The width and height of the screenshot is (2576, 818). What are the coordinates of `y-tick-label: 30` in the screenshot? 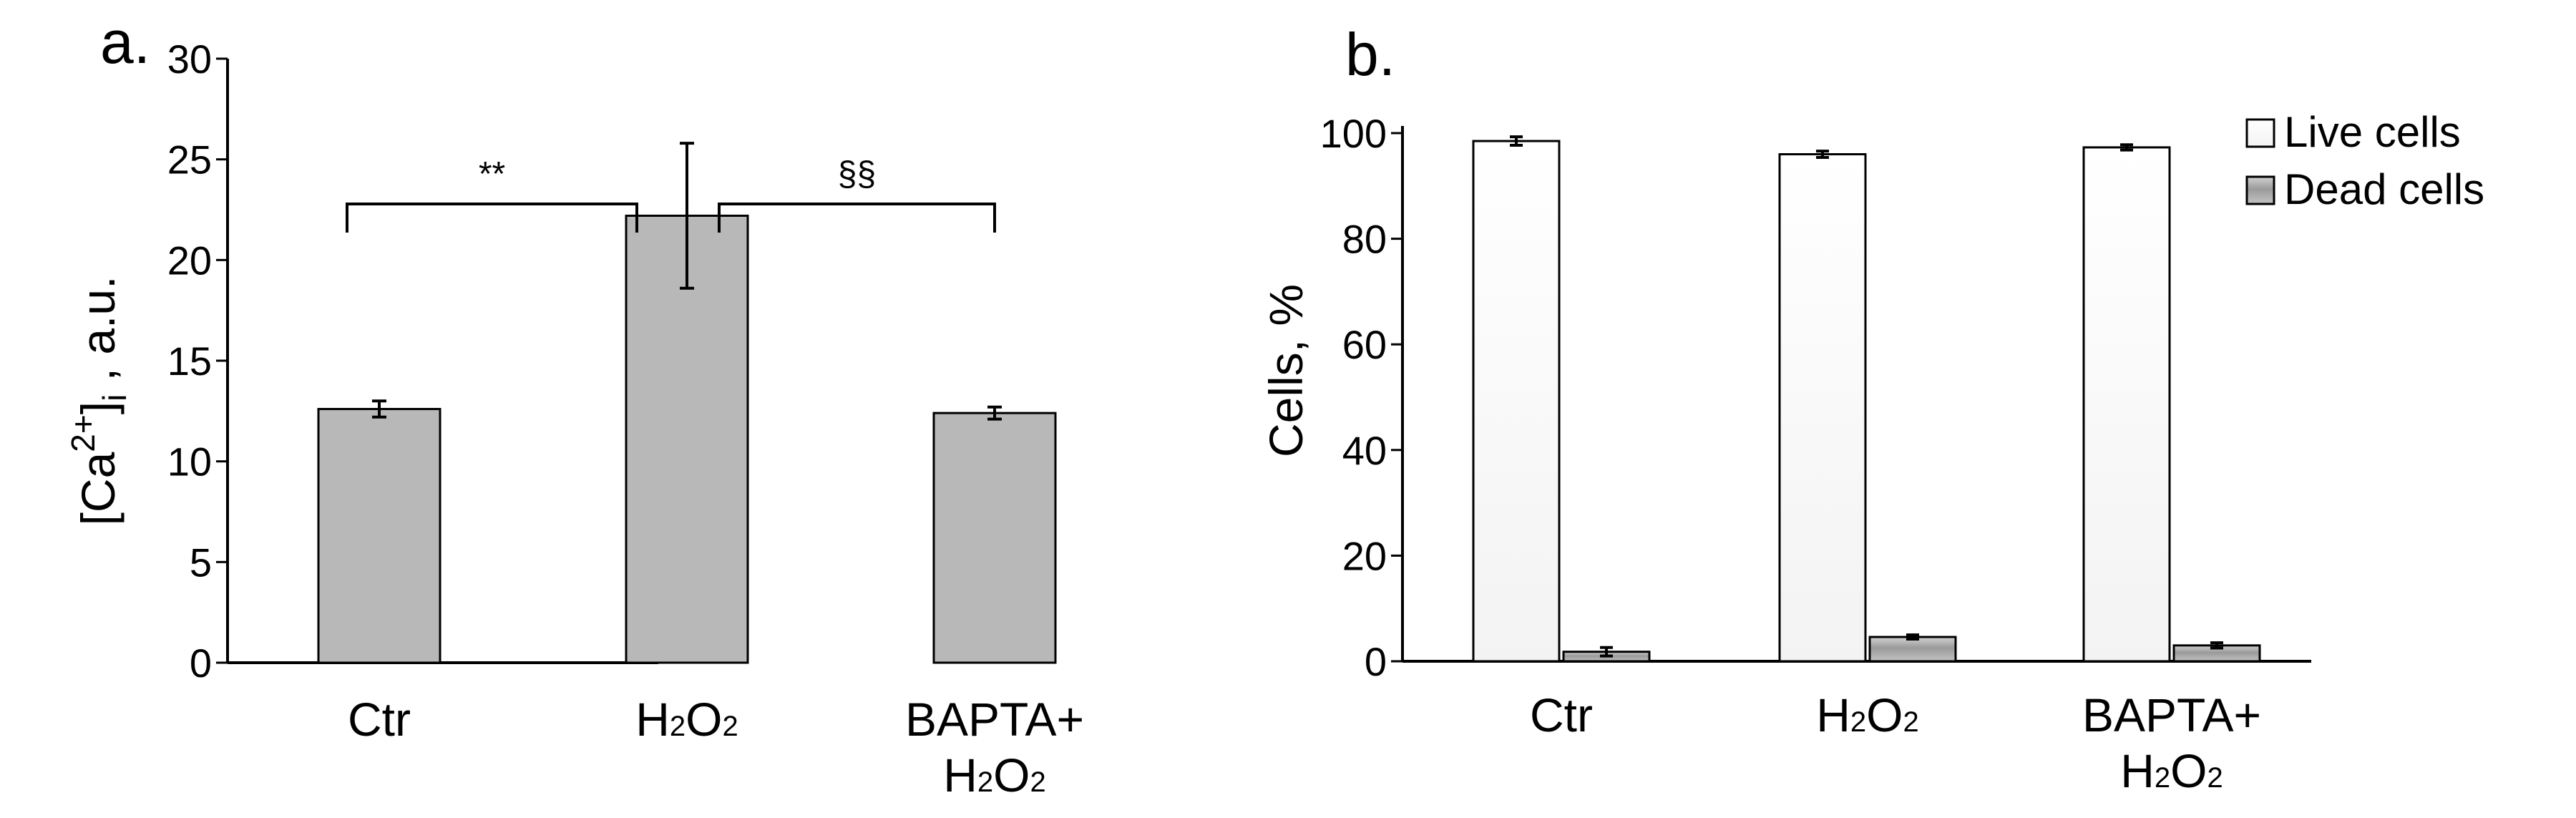 It's located at (189, 59).